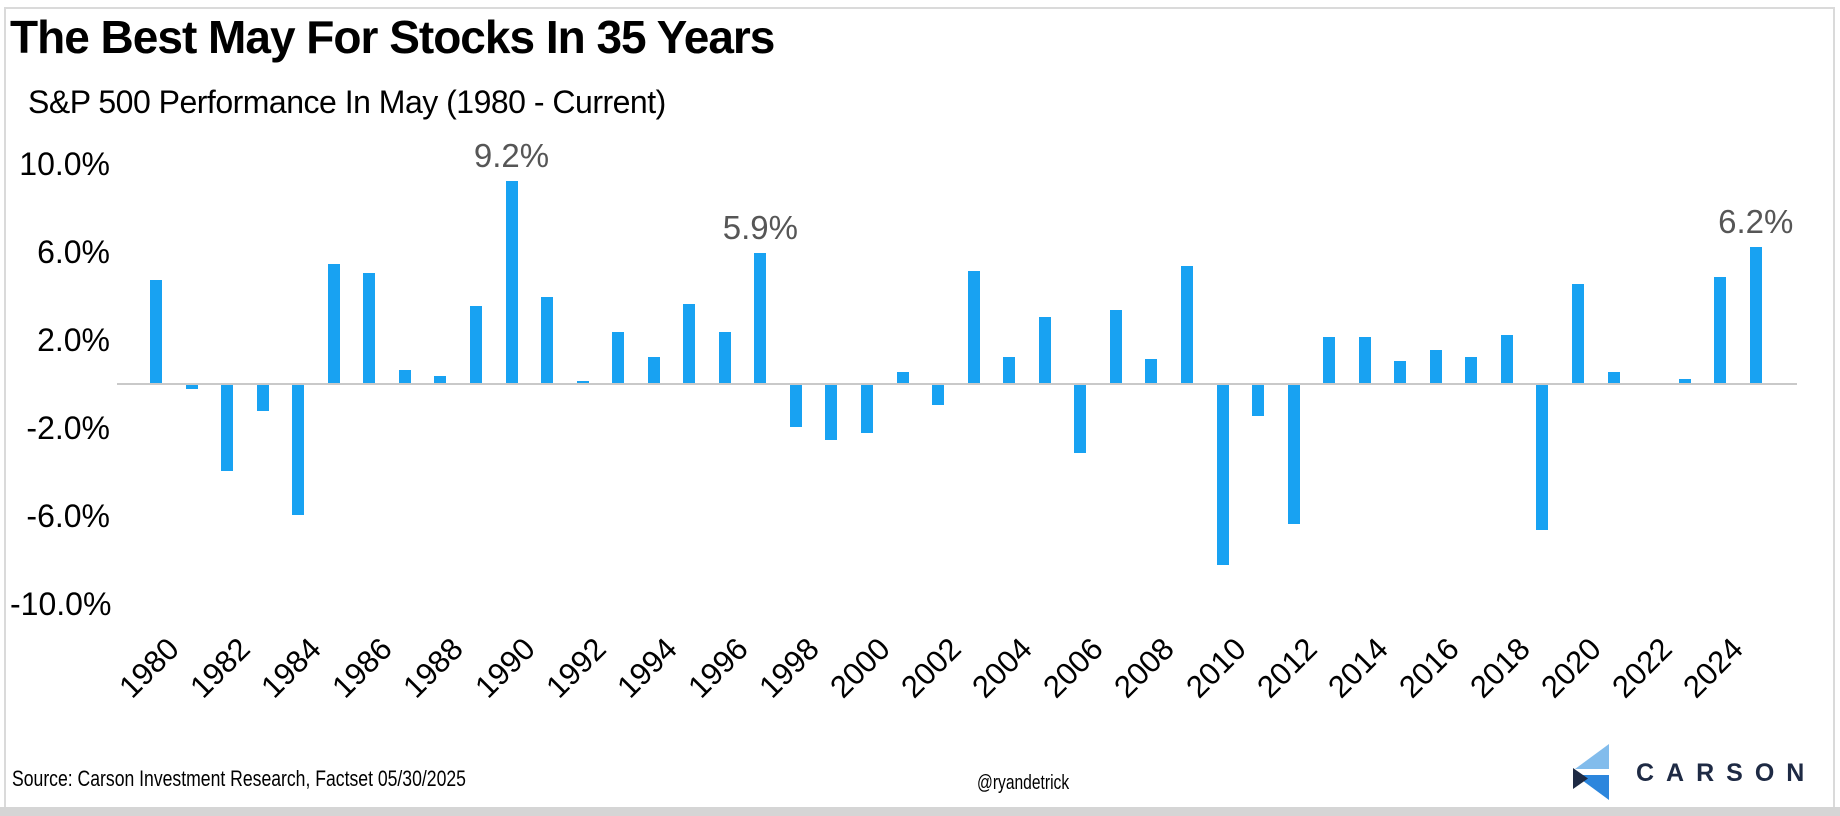 The width and height of the screenshot is (1840, 816). I want to click on bar-2004, so click(1009, 369).